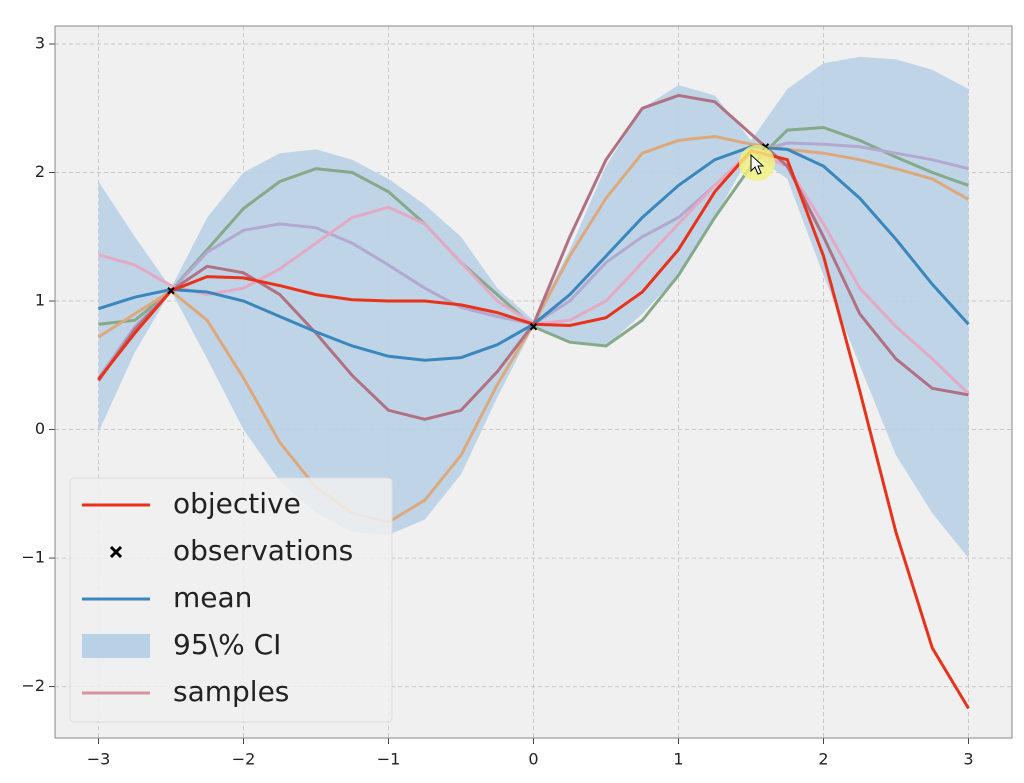 The image size is (1024, 783). What do you see at coordinates (263, 550) in the screenshot?
I see `legend-label: observations` at bounding box center [263, 550].